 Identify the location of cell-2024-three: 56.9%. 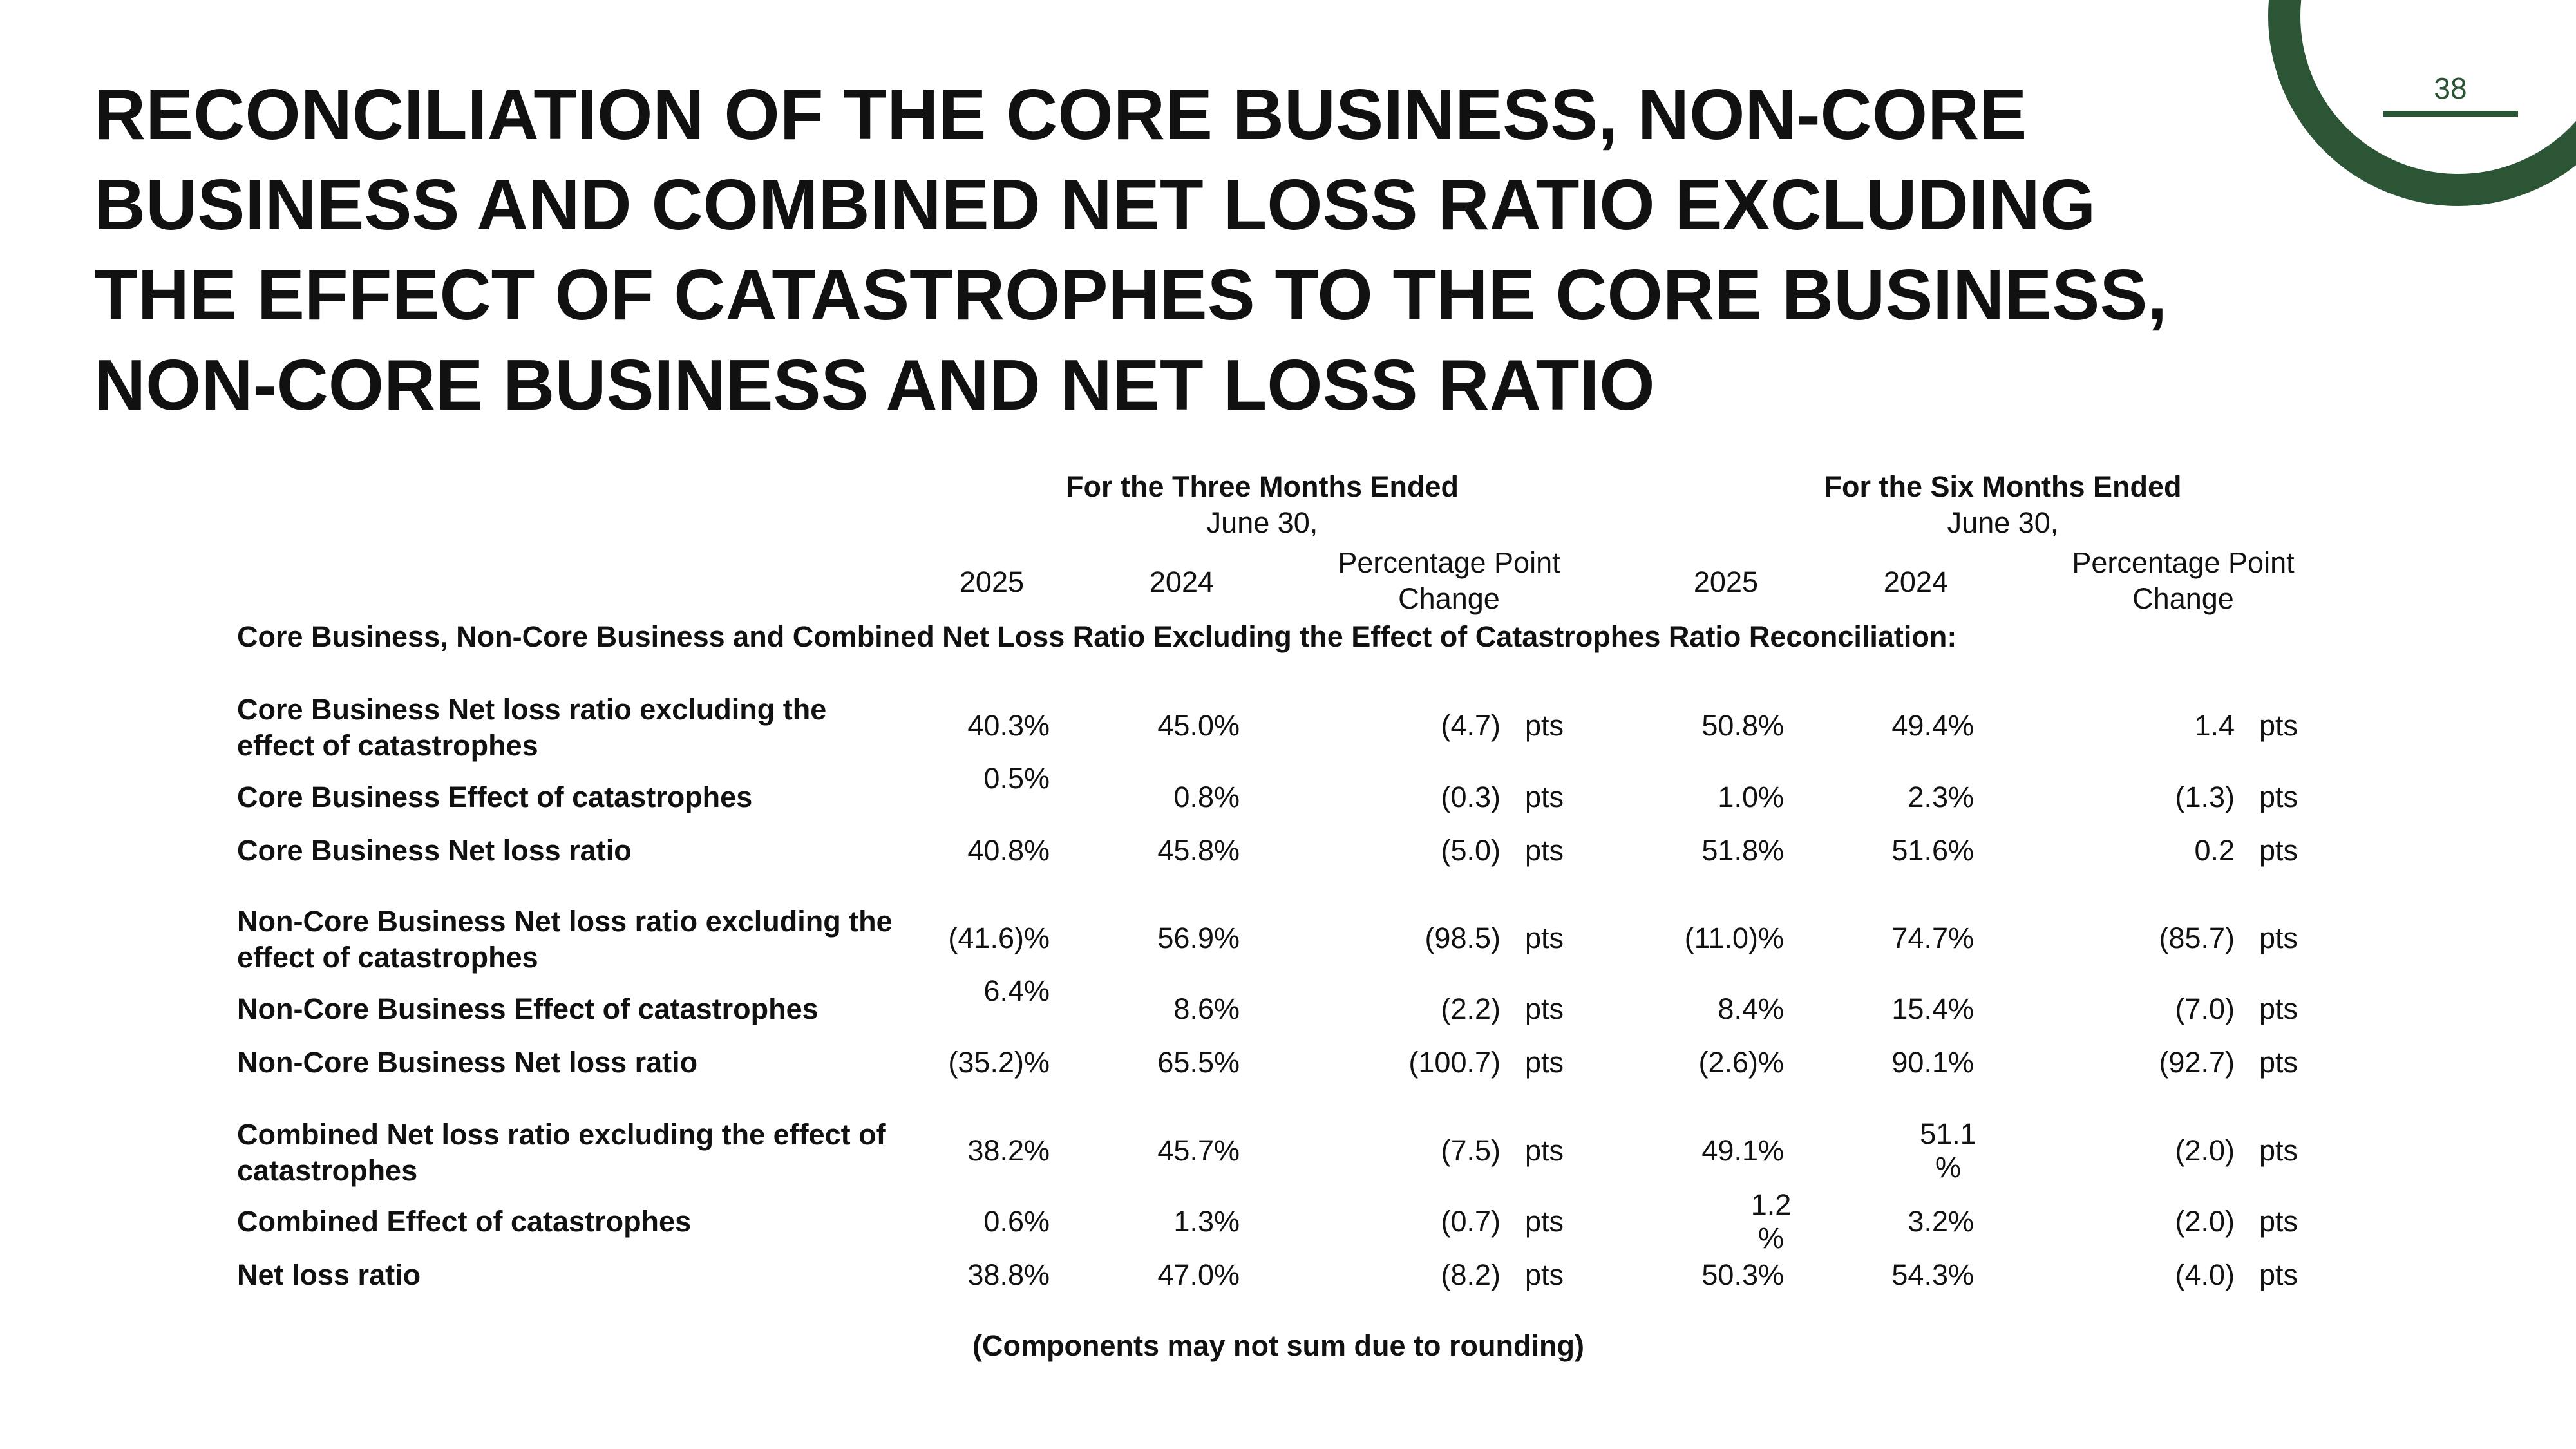
(1198, 938).